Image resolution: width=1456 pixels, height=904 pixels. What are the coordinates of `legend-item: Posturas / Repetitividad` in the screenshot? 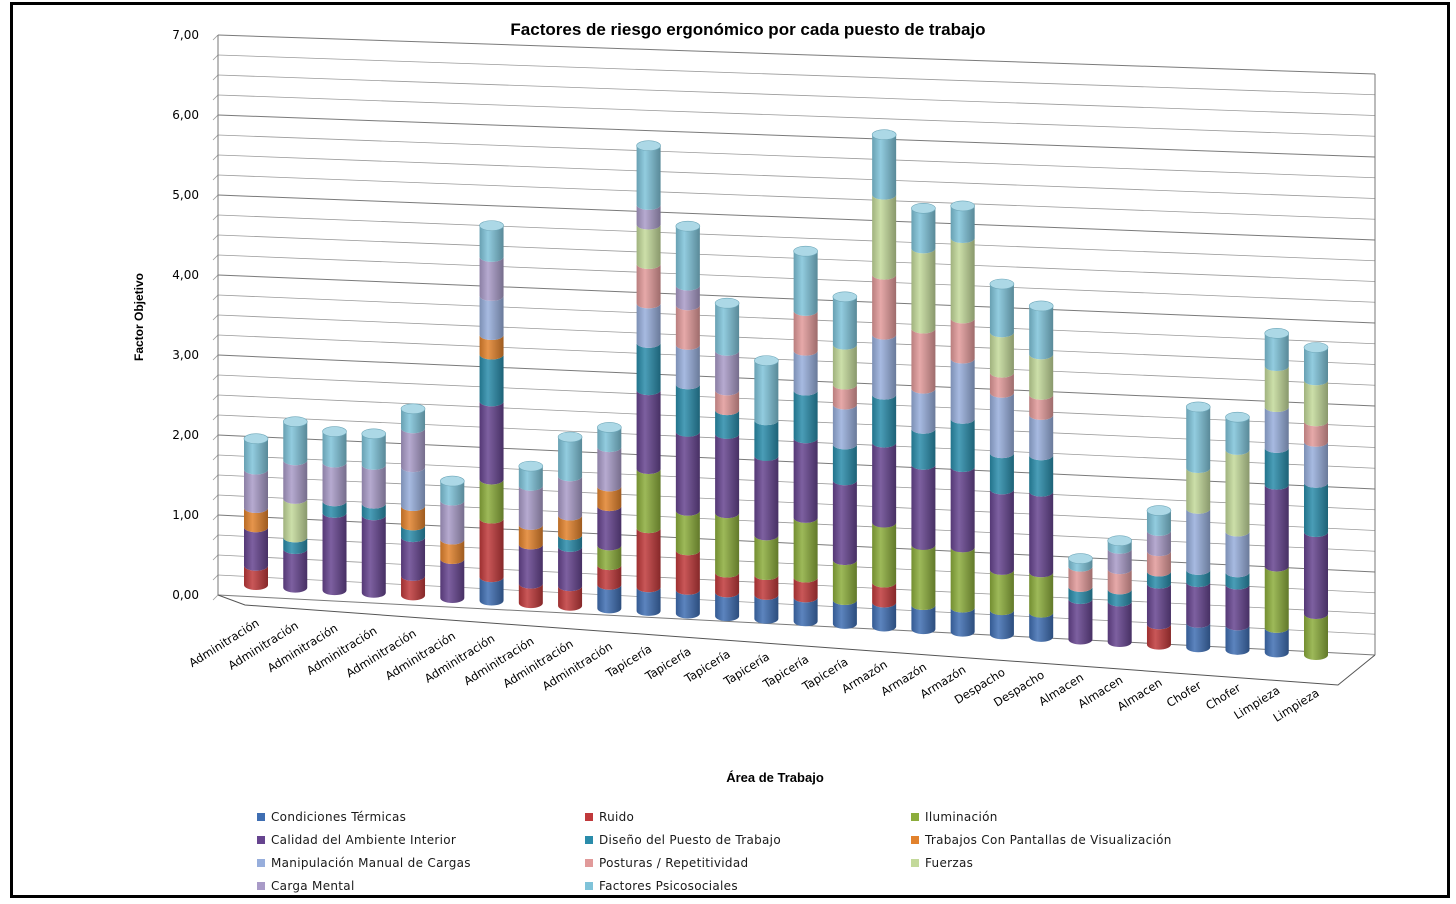 It's located at (666, 863).